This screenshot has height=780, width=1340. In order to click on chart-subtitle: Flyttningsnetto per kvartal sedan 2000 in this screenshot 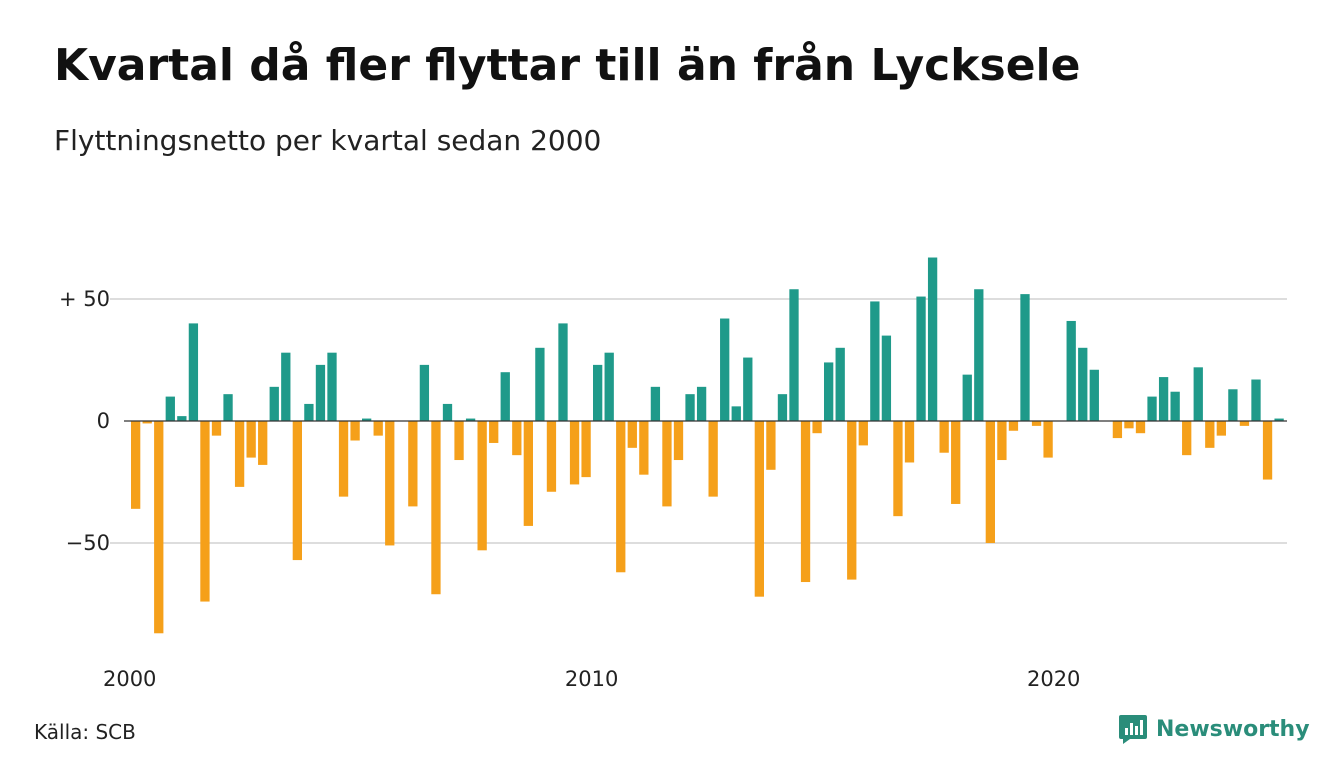, I will do `click(328, 140)`.